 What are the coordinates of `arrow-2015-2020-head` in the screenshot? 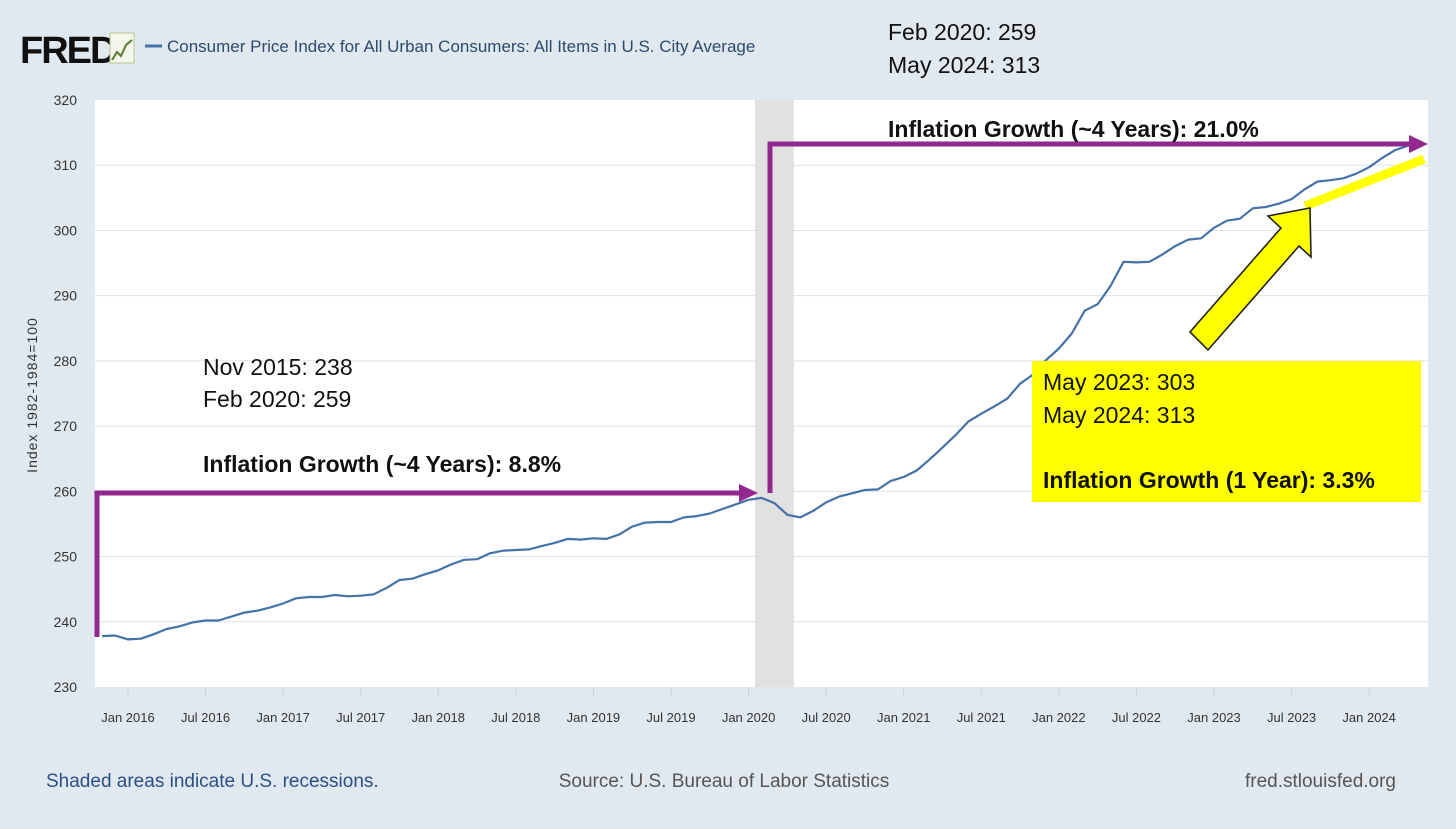 It's located at (748, 493).